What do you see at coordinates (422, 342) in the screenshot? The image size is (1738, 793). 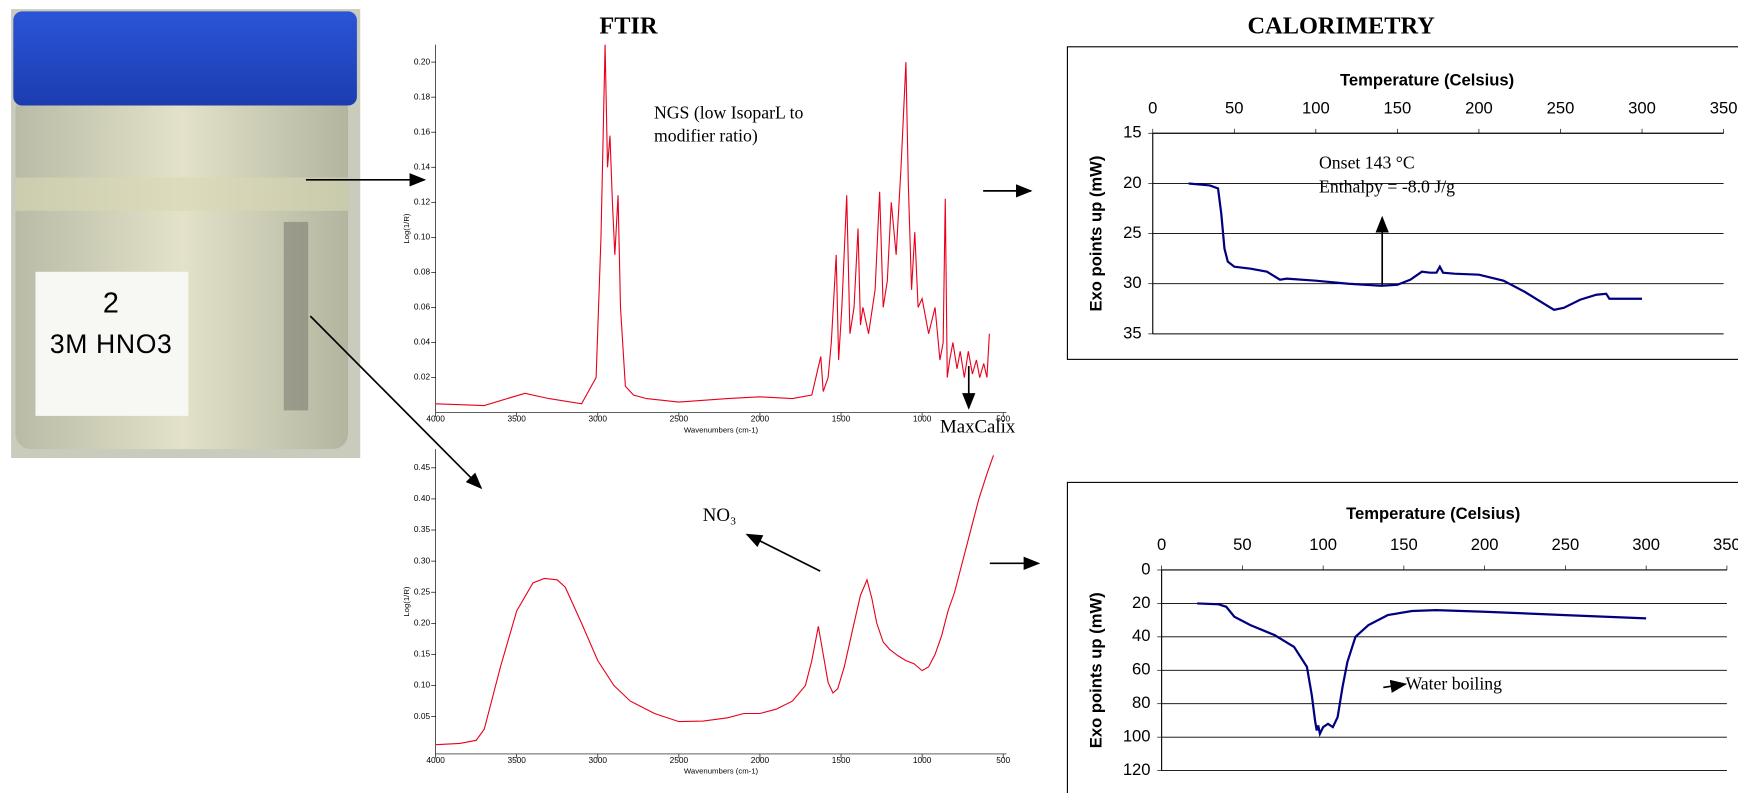 I see `y-tick-label: 0.04` at bounding box center [422, 342].